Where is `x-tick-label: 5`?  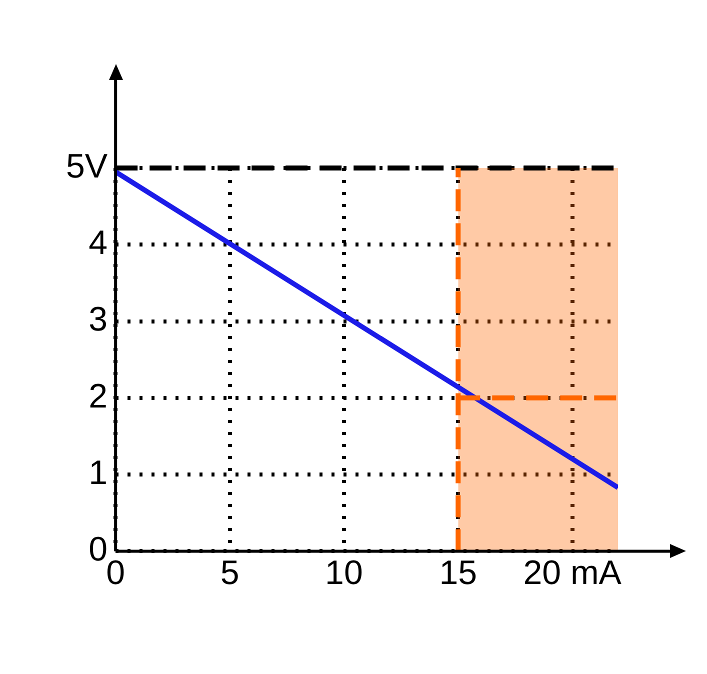 x-tick-label: 5 is located at coordinates (230, 573).